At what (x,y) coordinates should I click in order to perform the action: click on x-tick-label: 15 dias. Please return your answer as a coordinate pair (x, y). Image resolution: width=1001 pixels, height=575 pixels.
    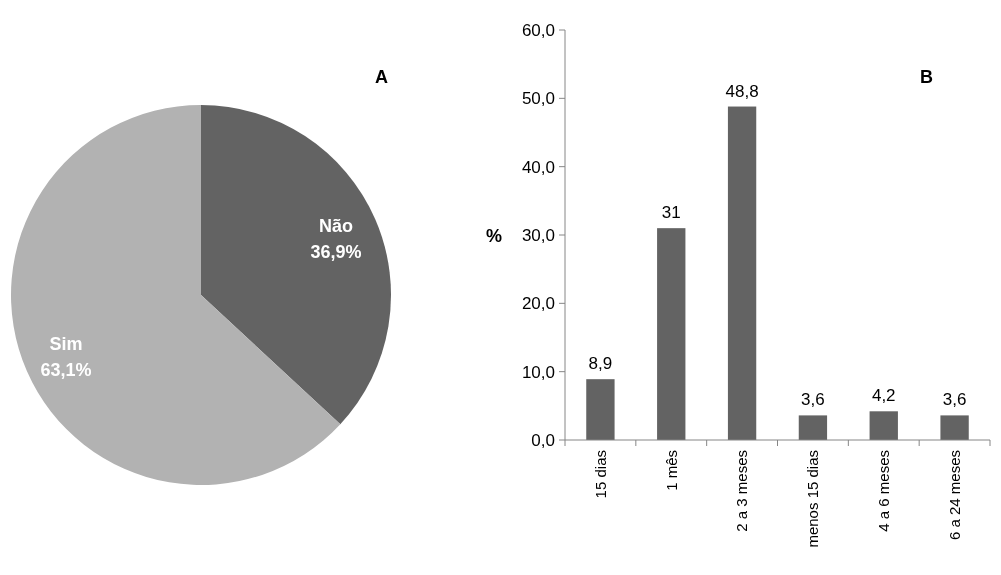
    Looking at the image, I should click on (600, 474).